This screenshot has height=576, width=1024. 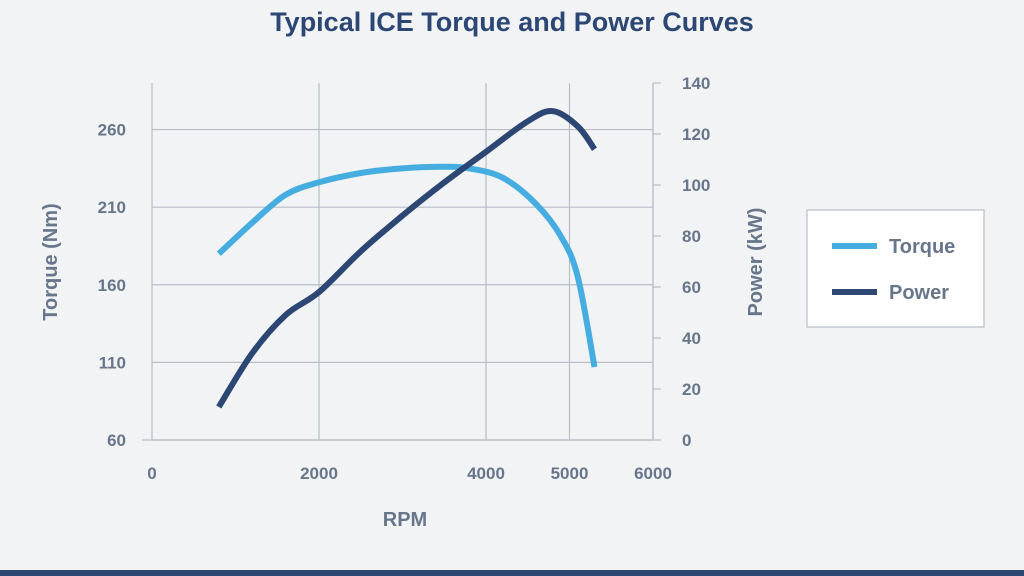 What do you see at coordinates (407, 265) in the screenshot?
I see `series-line-torque` at bounding box center [407, 265].